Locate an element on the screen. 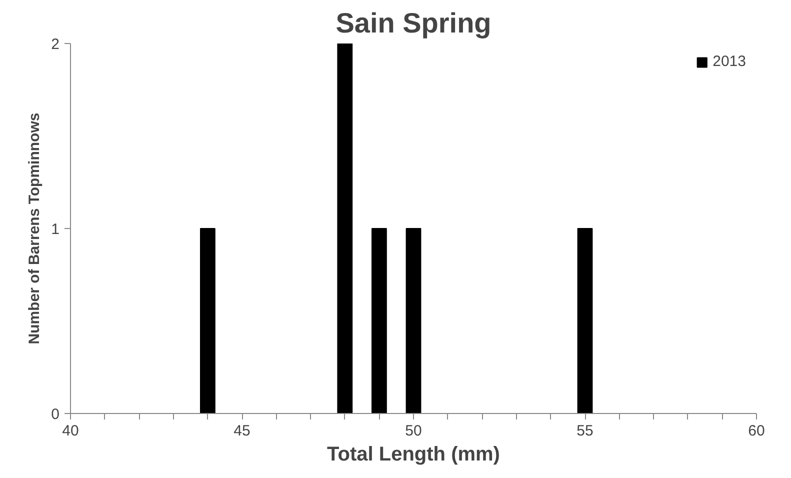 The width and height of the screenshot is (791, 478). x-tick-label: 45 is located at coordinates (242, 431).